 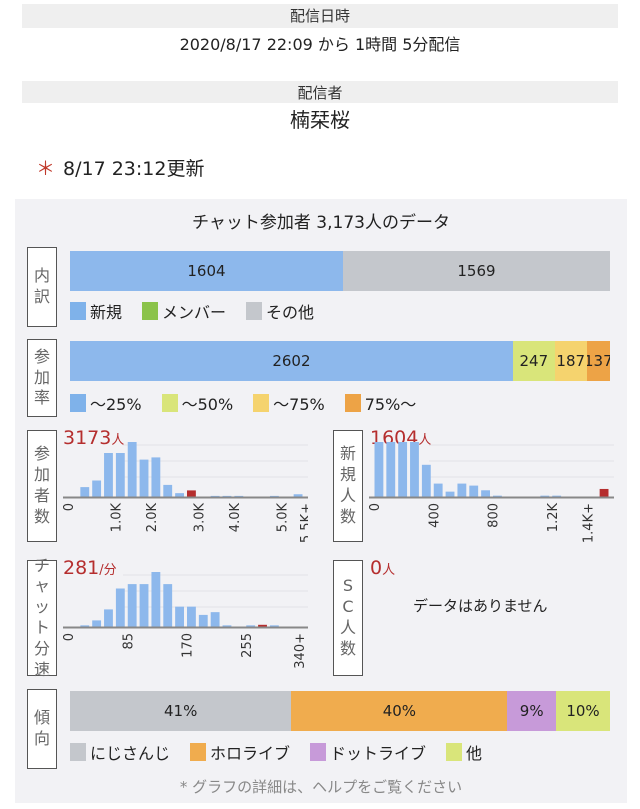 What do you see at coordinates (476, 271) in the screenshot?
I see `bar-segment: 1569` at bounding box center [476, 271].